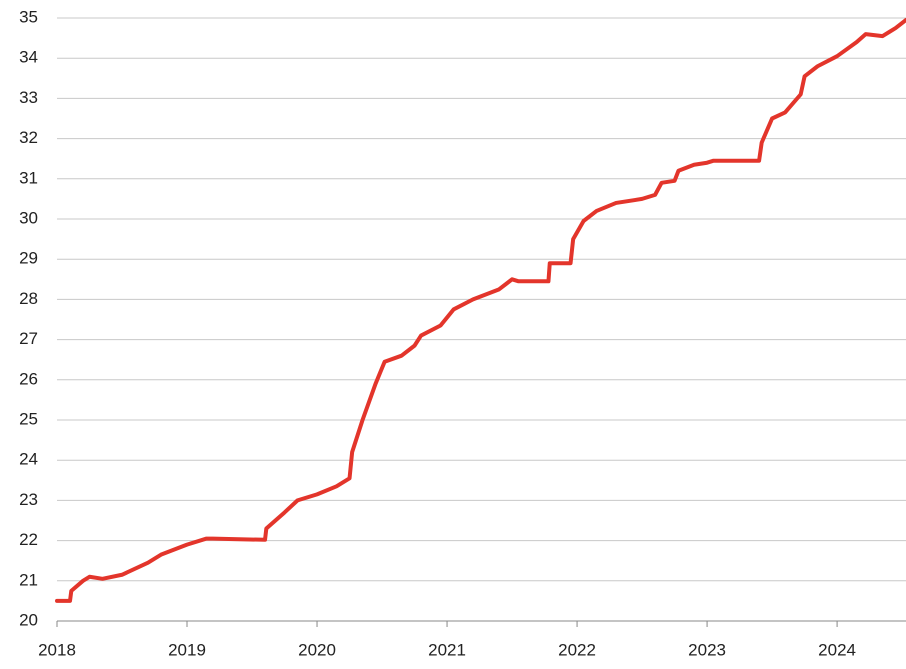 Image resolution: width=906 pixels, height=669 pixels. Describe the element at coordinates (28, 258) in the screenshot. I see `y-tick-label: 29` at that location.